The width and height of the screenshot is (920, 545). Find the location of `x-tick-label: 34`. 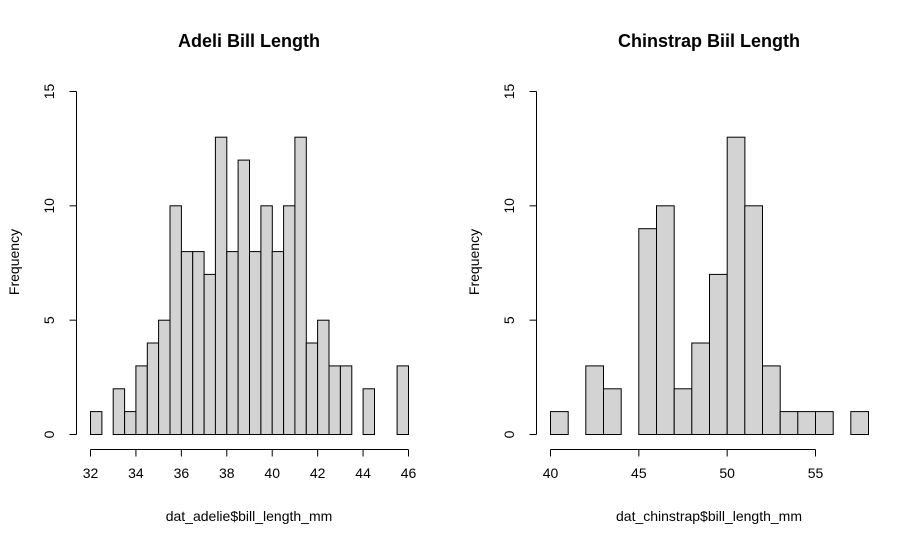

x-tick-label: 34 is located at coordinates (136, 473).